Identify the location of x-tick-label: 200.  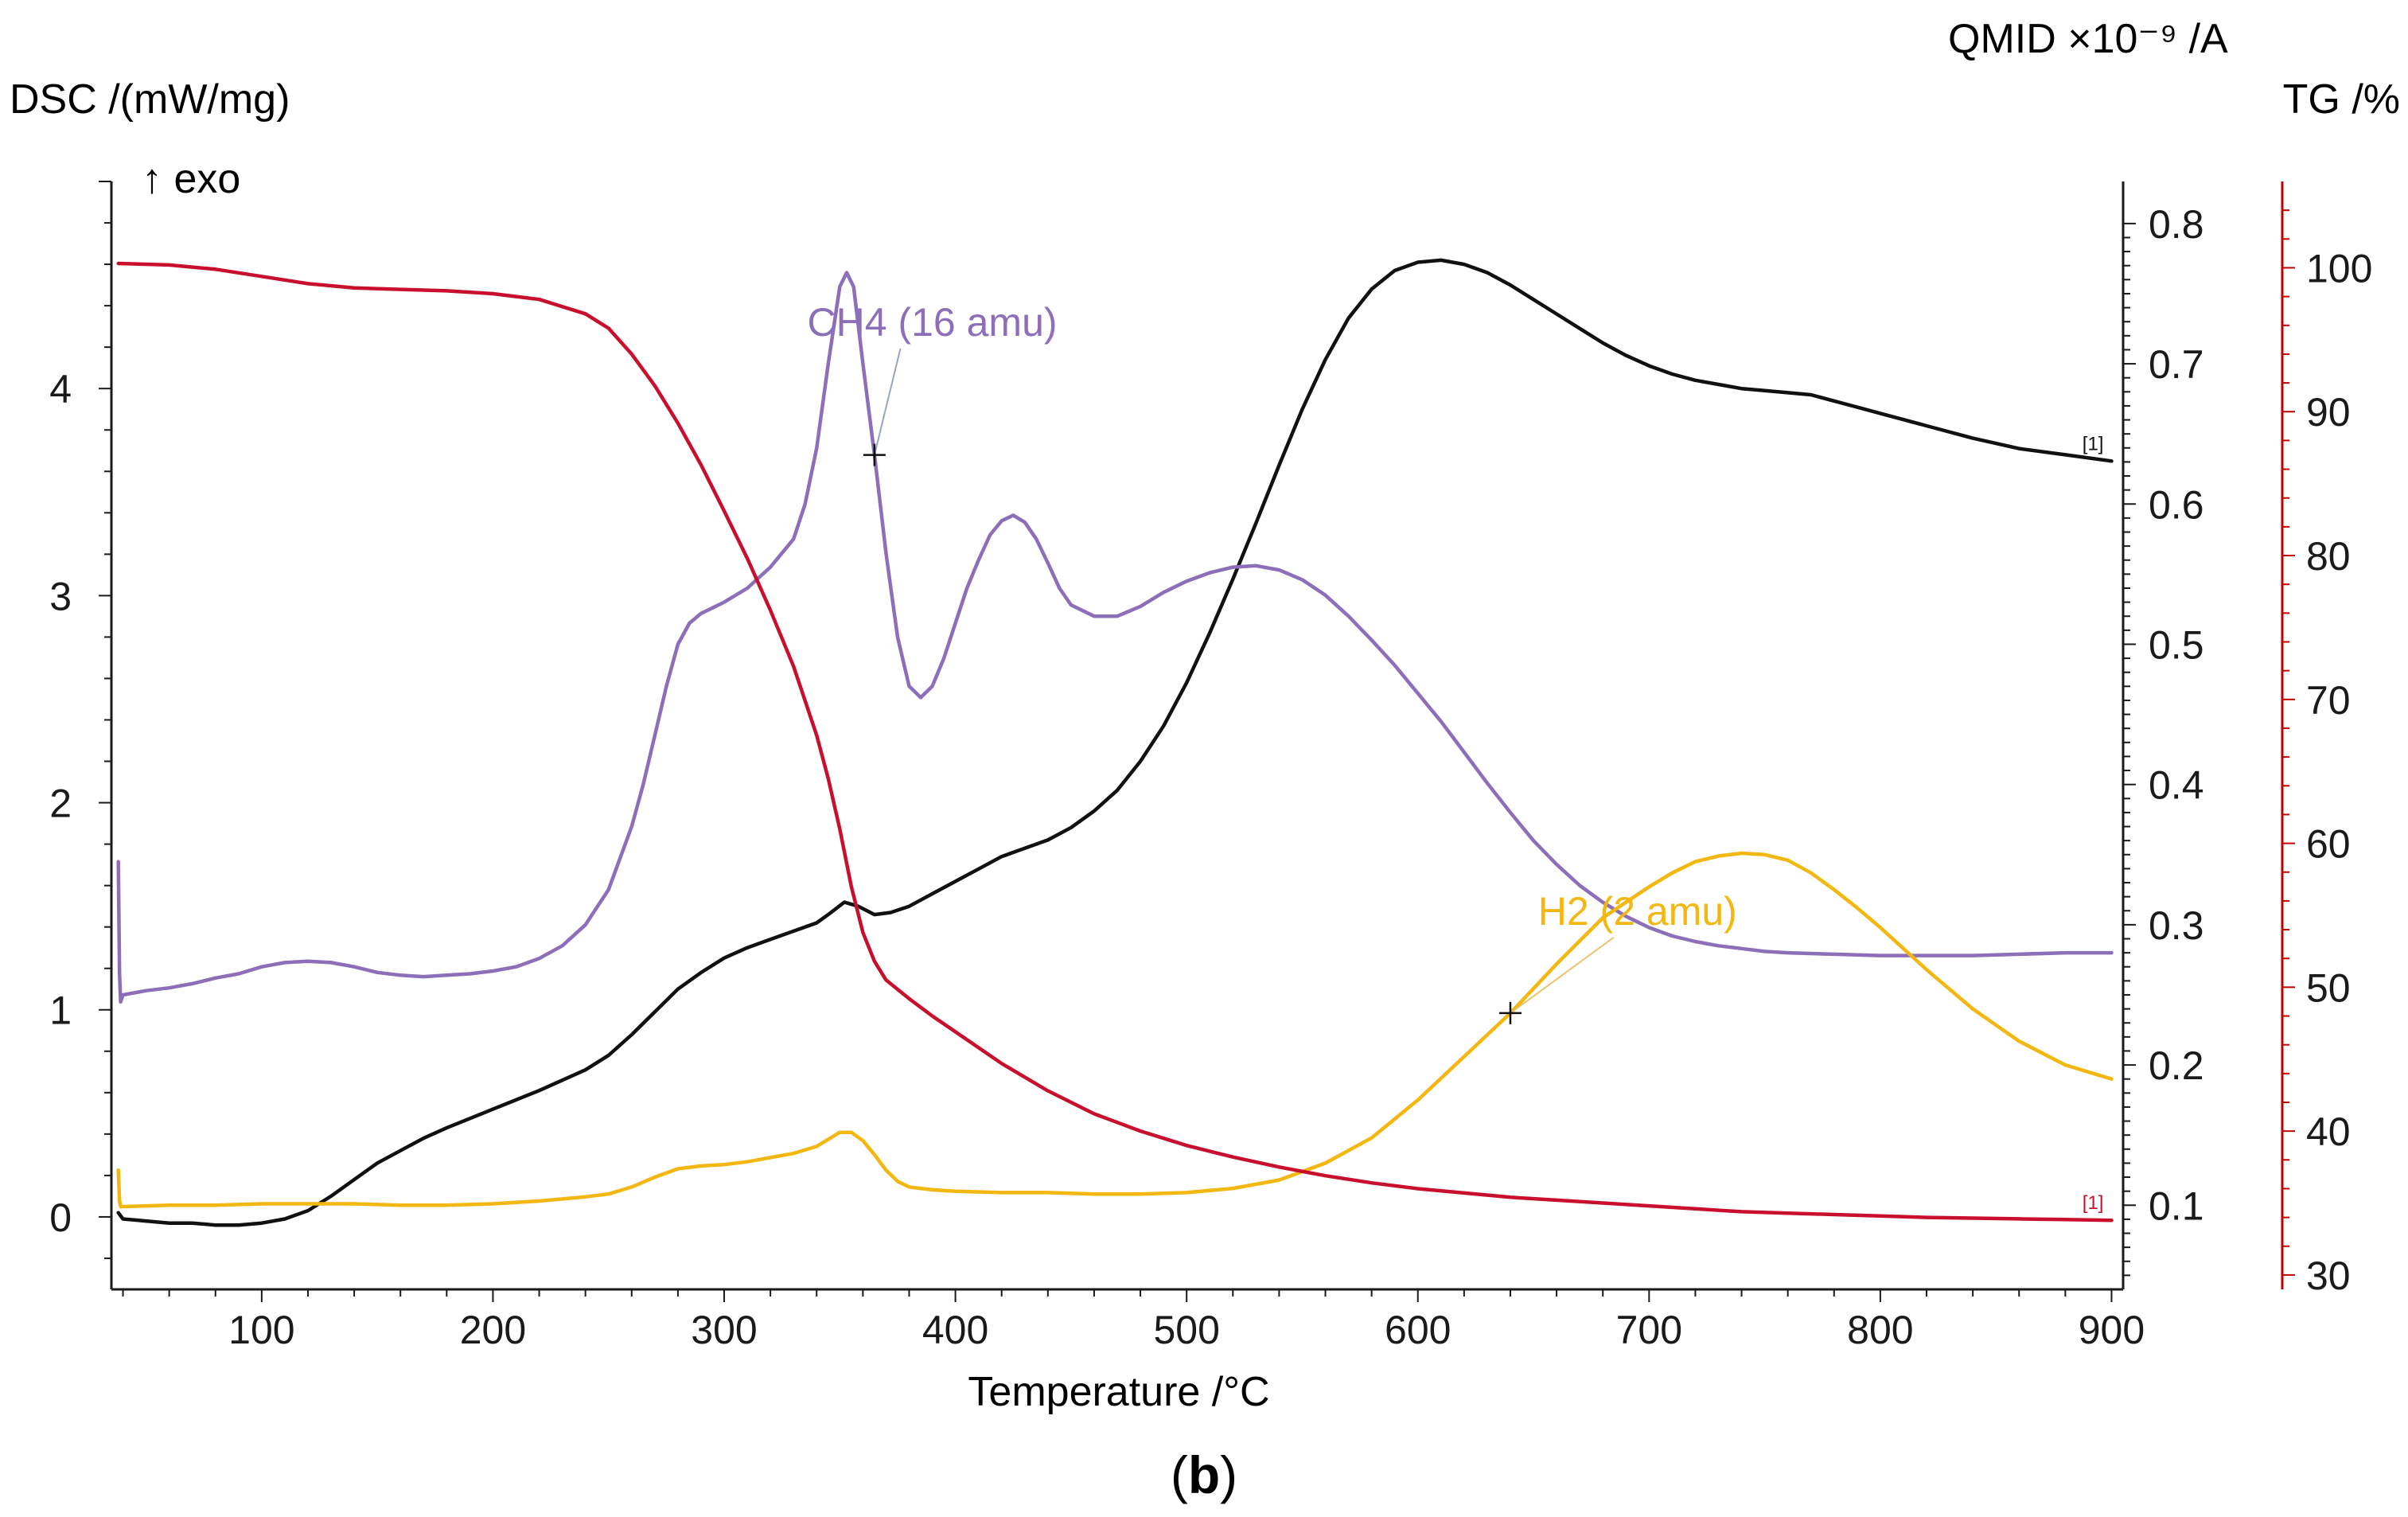
(493, 1330).